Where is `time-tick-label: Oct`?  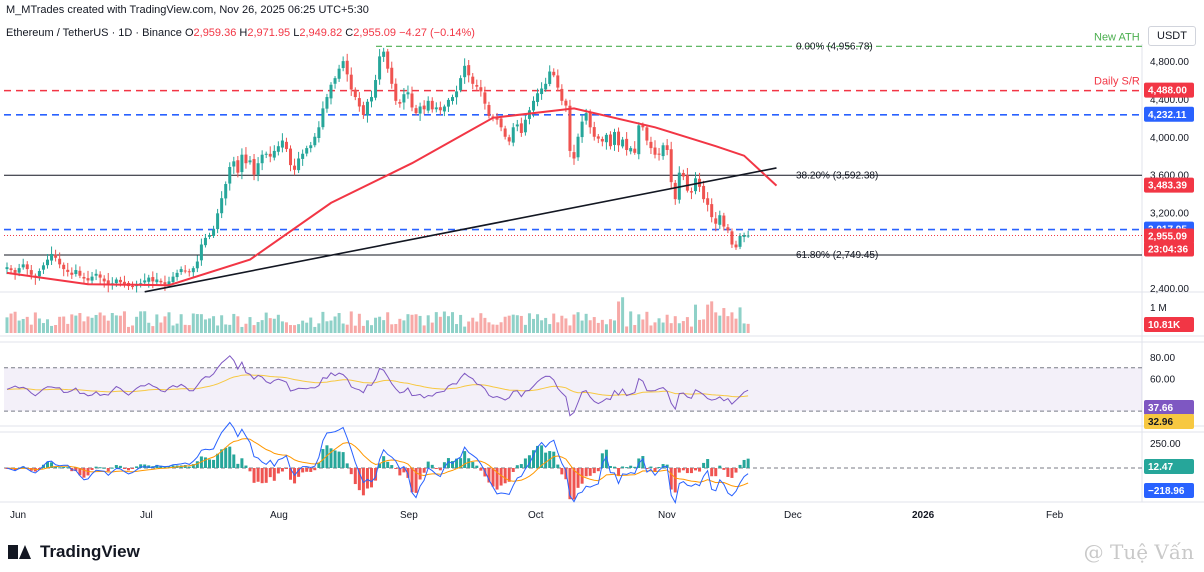
time-tick-label: Oct is located at coordinates (536, 515).